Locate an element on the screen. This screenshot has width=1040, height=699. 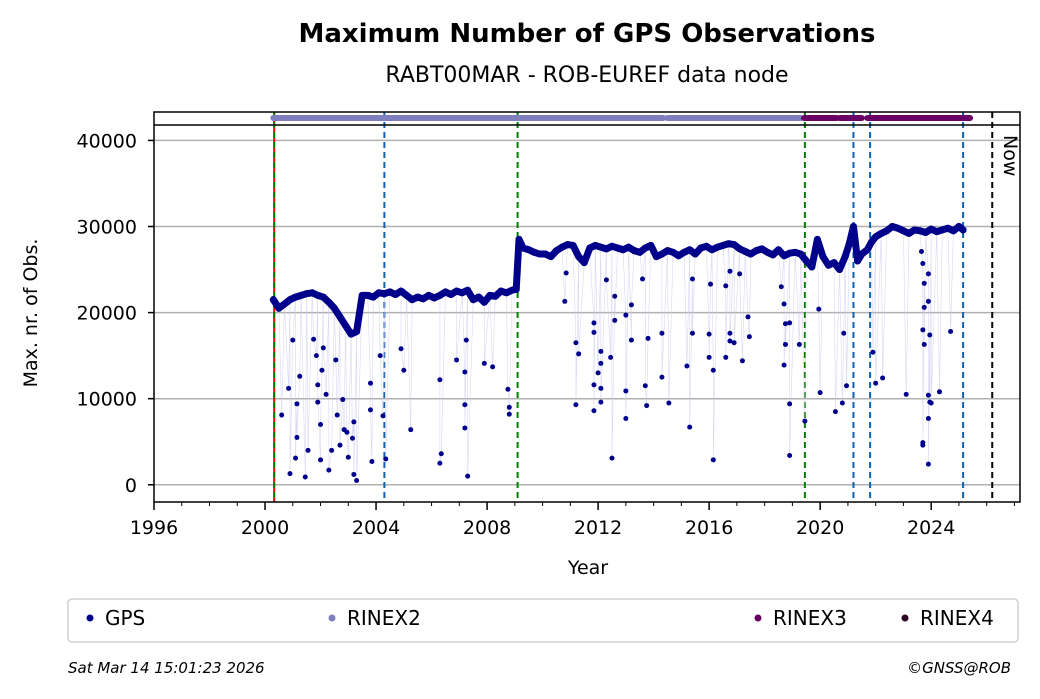
legend-box is located at coordinates (543, 620).